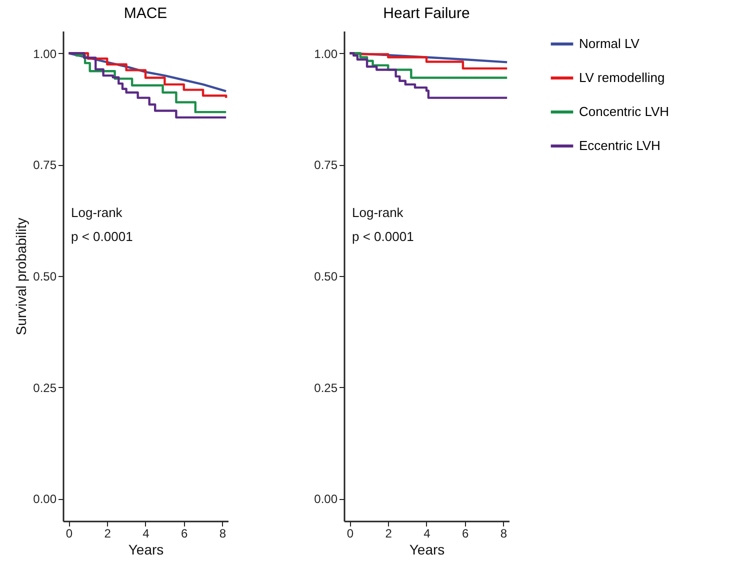  I want to click on chart-title: MACE, so click(146, 13).